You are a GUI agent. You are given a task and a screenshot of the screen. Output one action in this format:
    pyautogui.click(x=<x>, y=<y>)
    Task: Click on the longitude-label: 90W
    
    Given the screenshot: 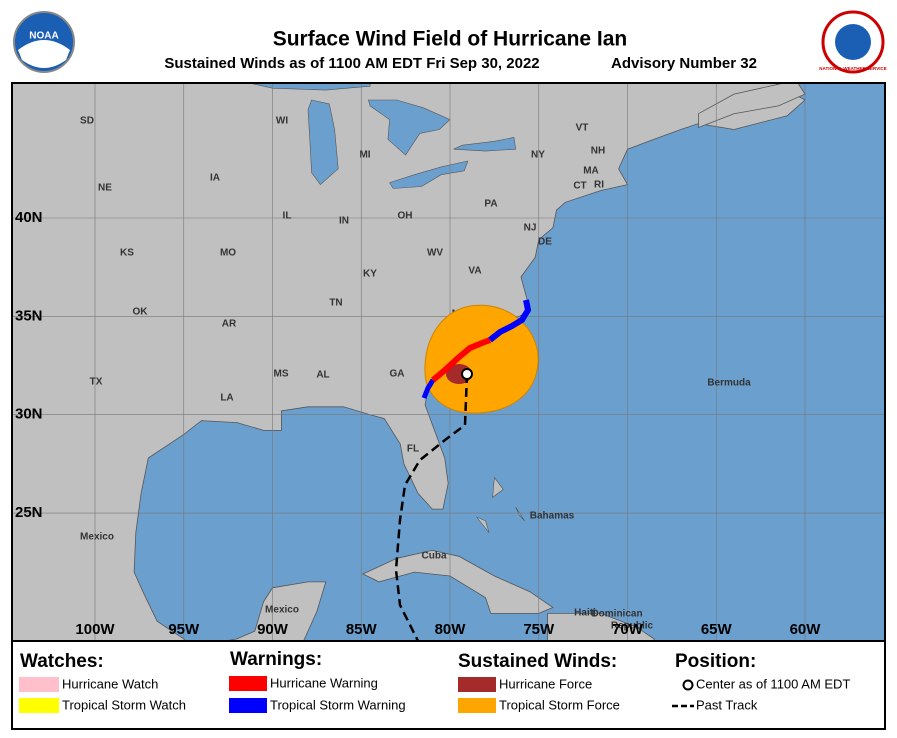 What is the action you would take?
    pyautogui.click(x=273, y=629)
    